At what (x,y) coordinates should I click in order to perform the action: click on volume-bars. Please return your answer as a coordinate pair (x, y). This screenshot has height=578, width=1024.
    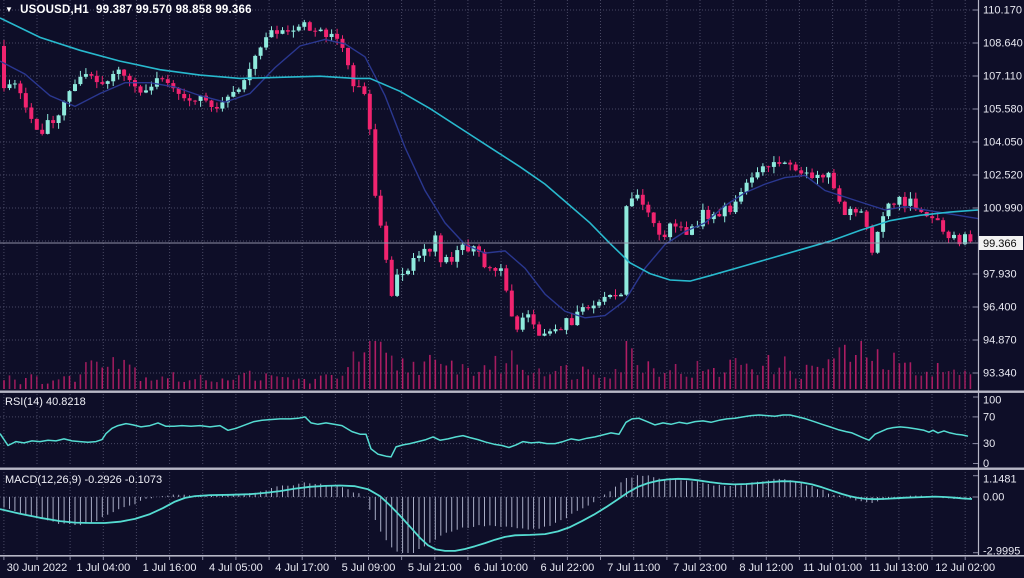
    Looking at the image, I should click on (487, 365).